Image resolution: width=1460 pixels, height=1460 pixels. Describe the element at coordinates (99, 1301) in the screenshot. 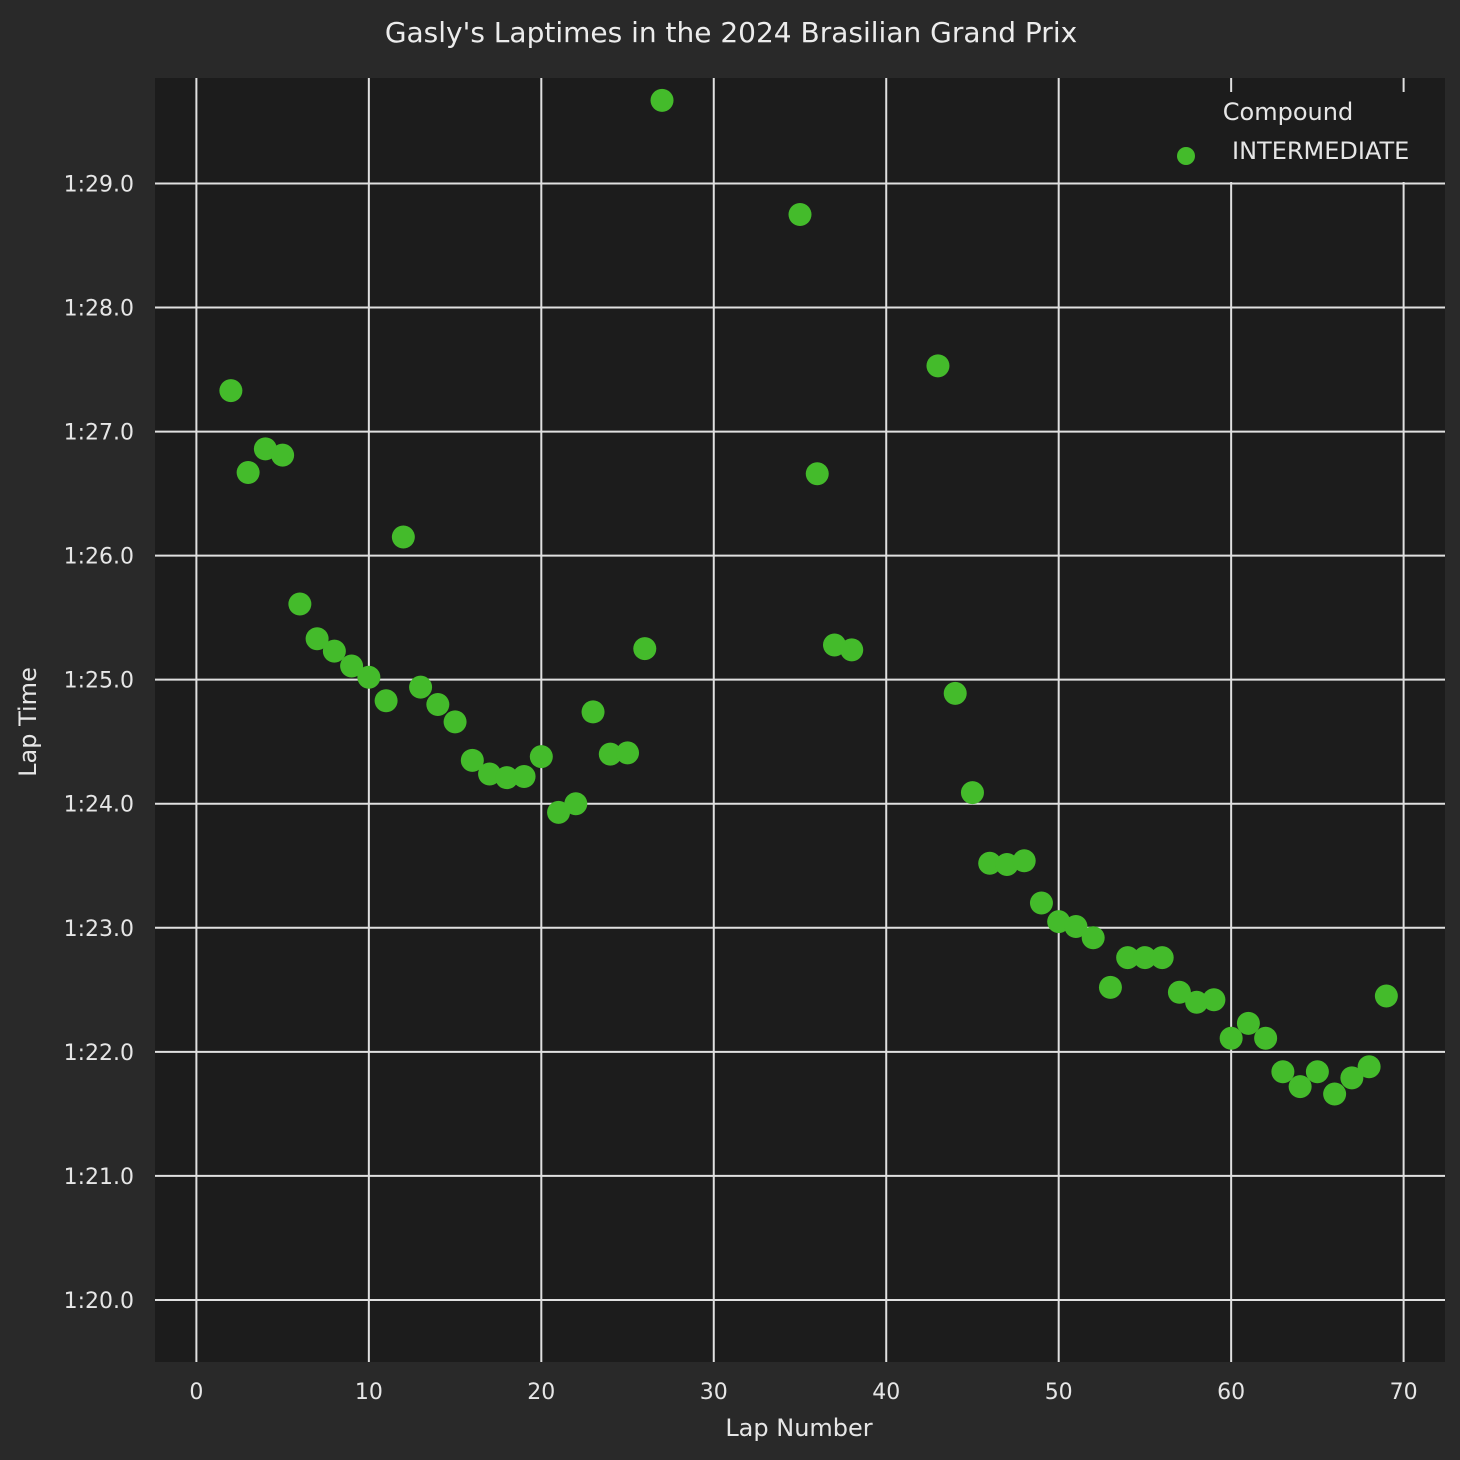

I see `y-tick-label: 1:20.0` at that location.